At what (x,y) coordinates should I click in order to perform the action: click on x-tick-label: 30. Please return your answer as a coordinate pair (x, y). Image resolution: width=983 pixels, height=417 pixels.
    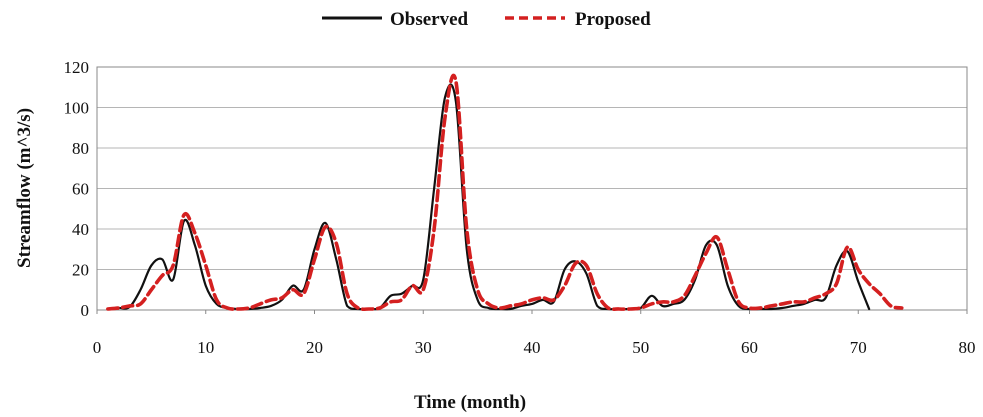
    Looking at the image, I should click on (423, 347).